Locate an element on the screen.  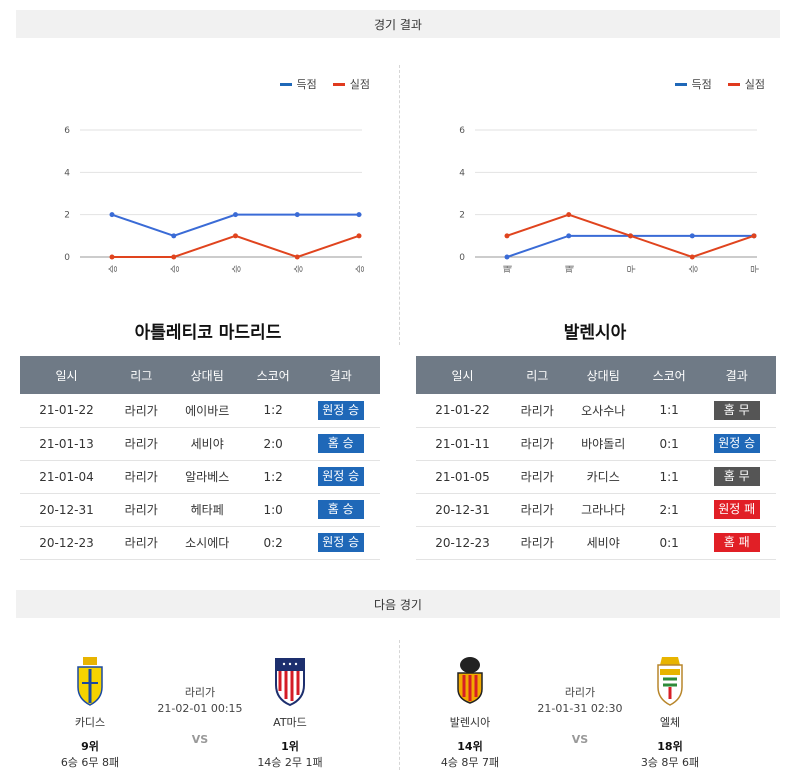
left-team-name: 아틀레티코 마드리드 is located at coordinates (208, 333).